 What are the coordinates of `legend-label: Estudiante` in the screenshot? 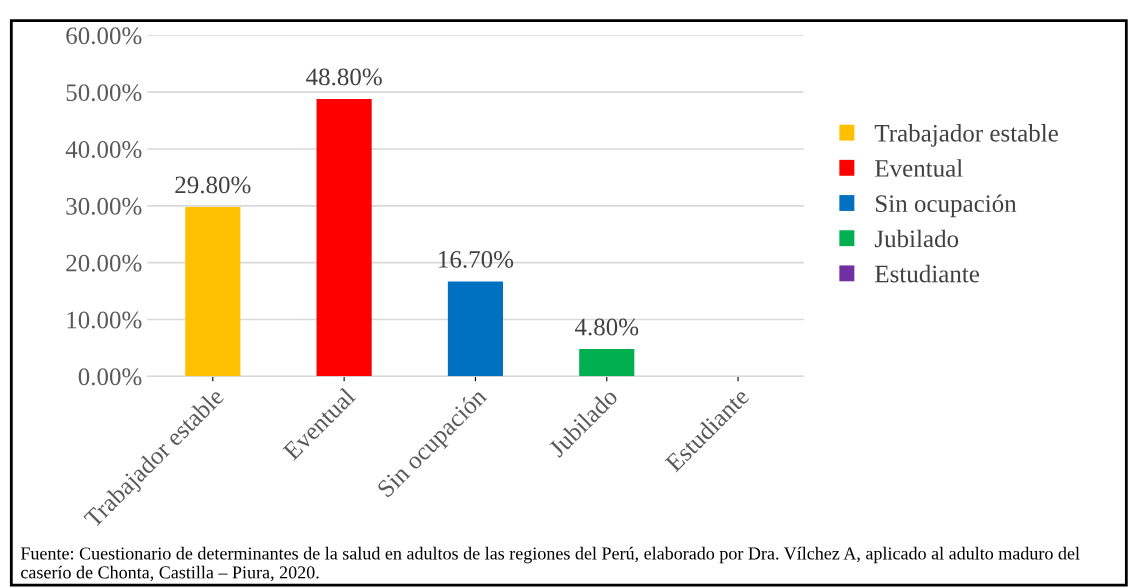 It's located at (927, 273).